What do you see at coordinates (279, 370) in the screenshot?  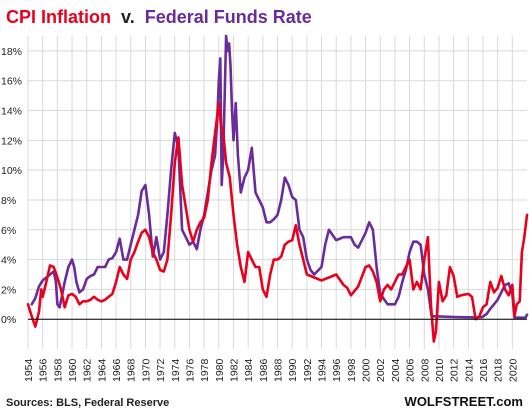 I see `x-tick-label: 1988` at bounding box center [279, 370].